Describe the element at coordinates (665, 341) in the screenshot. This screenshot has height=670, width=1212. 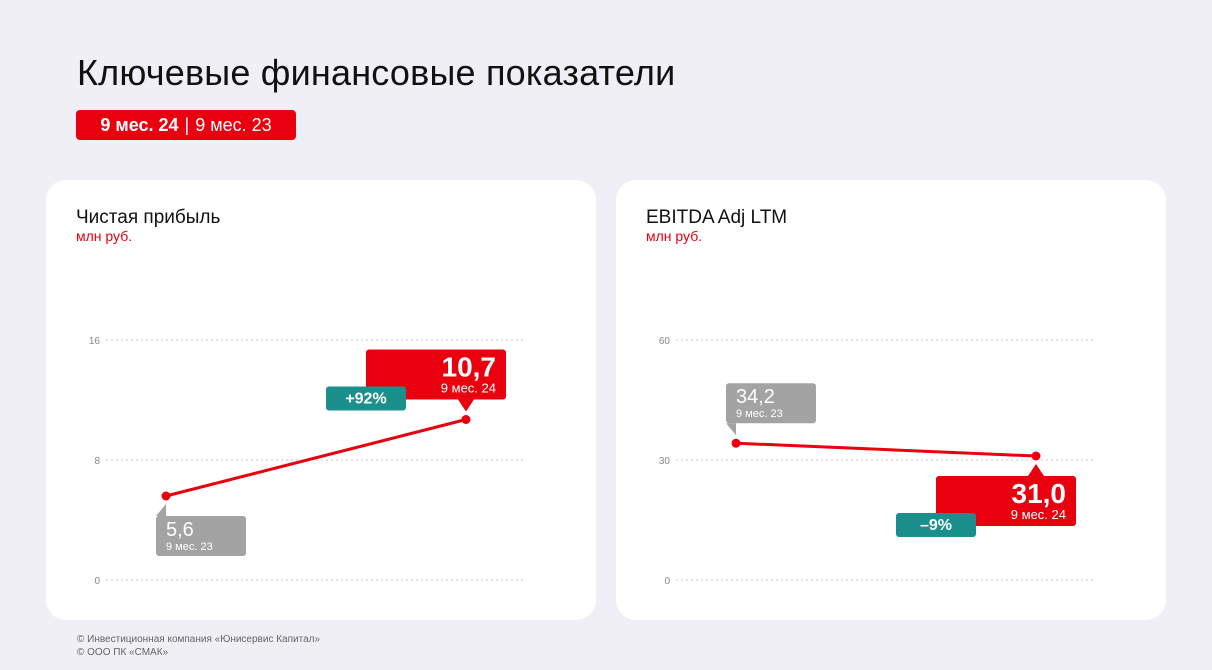
I see `y-tick-label: 60` at that location.